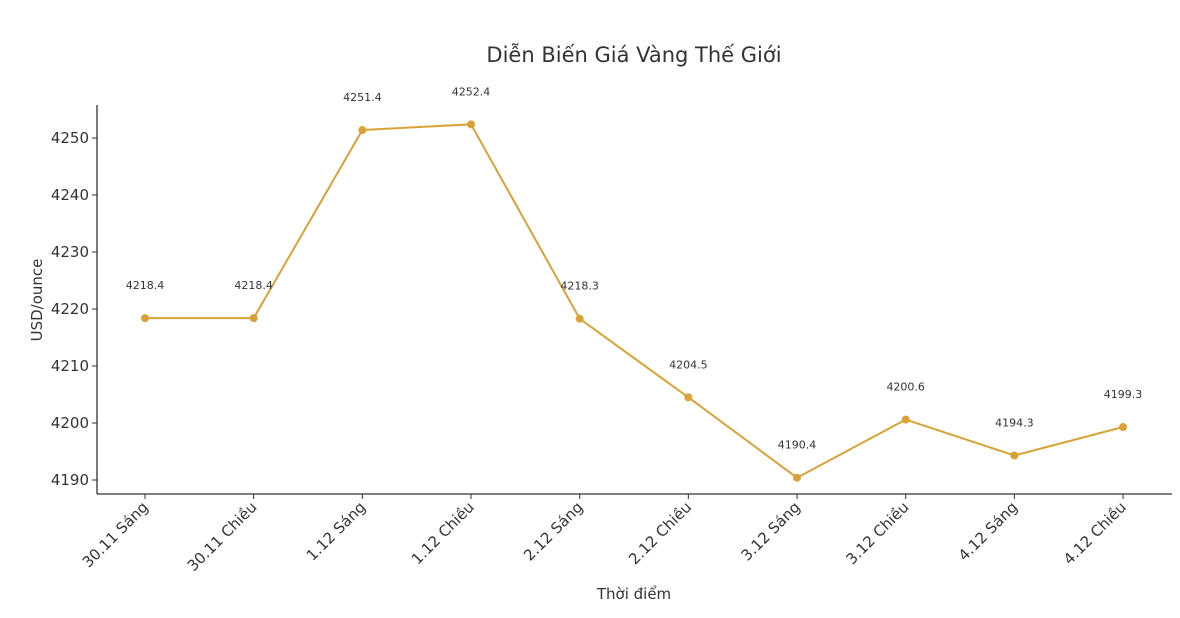  I want to click on data-label: 4190.4, so click(797, 445).